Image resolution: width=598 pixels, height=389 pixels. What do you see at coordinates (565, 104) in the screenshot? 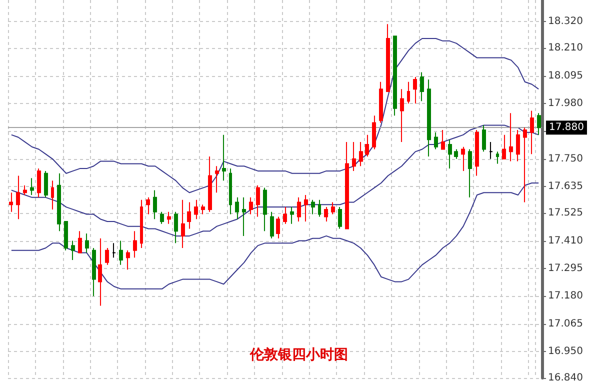
I see `y-tick-label: 17.980` at bounding box center [565, 104].